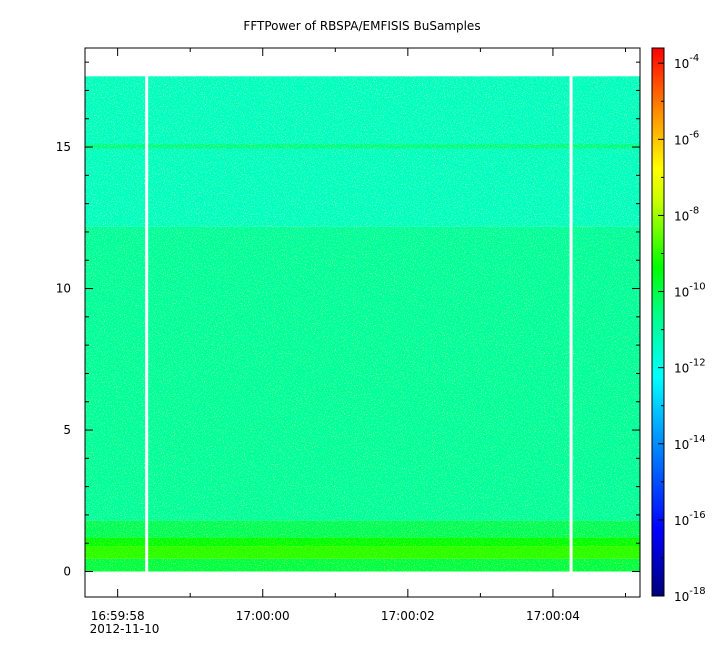 The width and height of the screenshot is (724, 656). What do you see at coordinates (686, 138) in the screenshot?
I see `colorbar-tick-label: 10⁻⁶` at bounding box center [686, 138].